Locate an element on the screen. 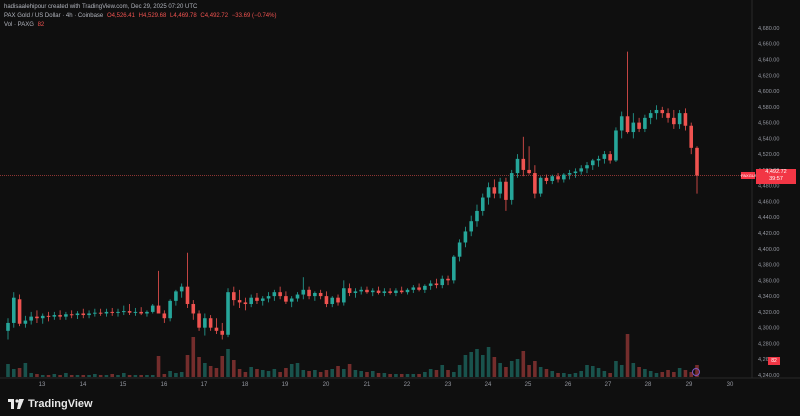 The height and width of the screenshot is (416, 800). price-axis is located at coordinates (776, 208).